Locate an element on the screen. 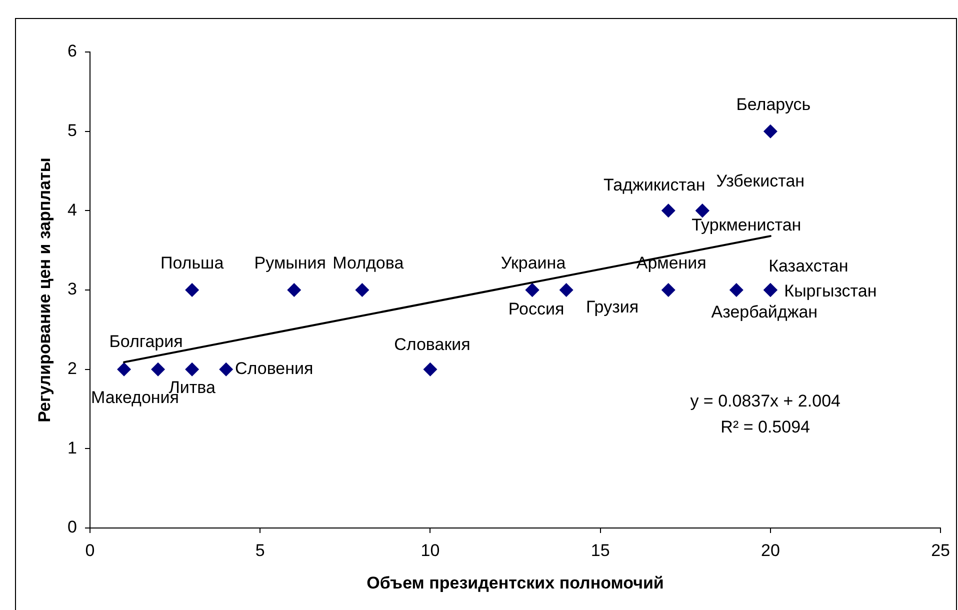  y-tick-label: 3 is located at coordinates (72, 289).